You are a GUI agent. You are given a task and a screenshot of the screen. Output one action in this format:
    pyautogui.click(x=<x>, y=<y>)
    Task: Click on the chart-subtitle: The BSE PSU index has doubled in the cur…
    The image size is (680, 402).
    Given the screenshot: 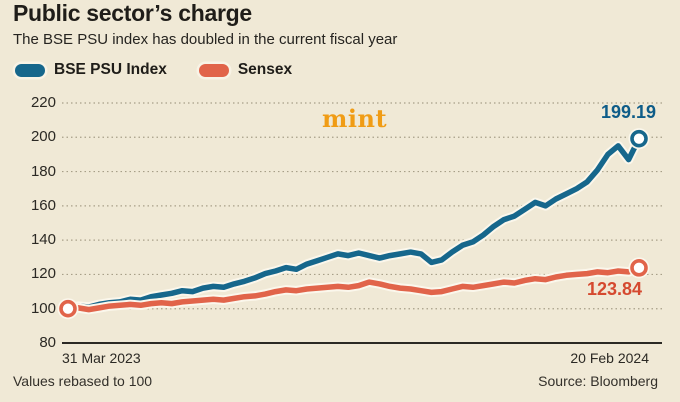 What is the action you would take?
    pyautogui.click(x=205, y=39)
    